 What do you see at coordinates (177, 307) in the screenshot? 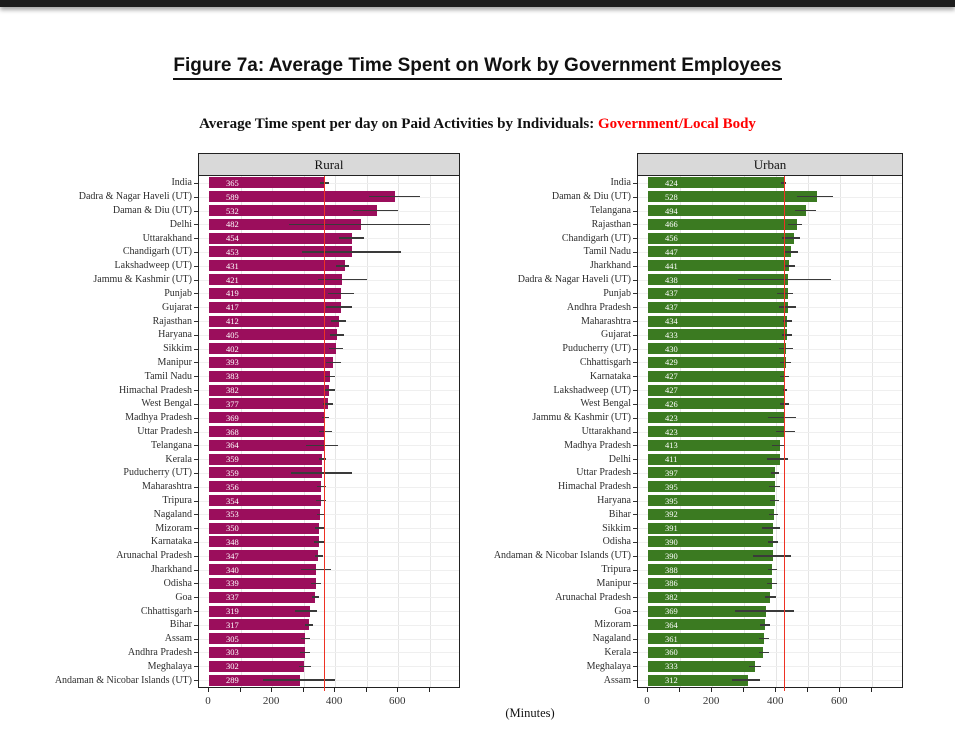
I see `category-label: Gujarat` at bounding box center [177, 307].